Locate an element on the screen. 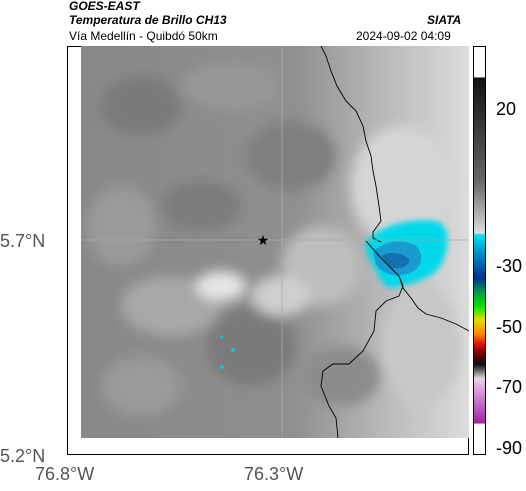  colorbar is located at coordinates (479, 250).